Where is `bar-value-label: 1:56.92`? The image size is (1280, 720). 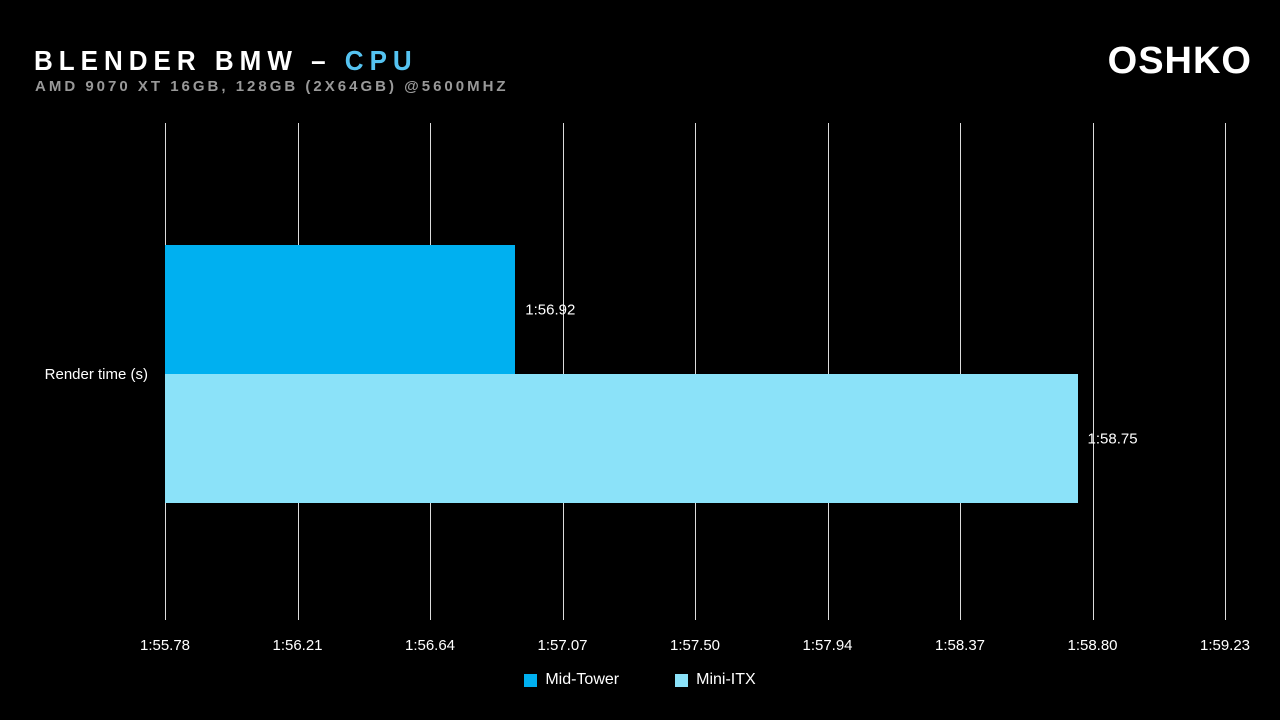
bar-value-label: 1:56.92 is located at coordinates (550, 309).